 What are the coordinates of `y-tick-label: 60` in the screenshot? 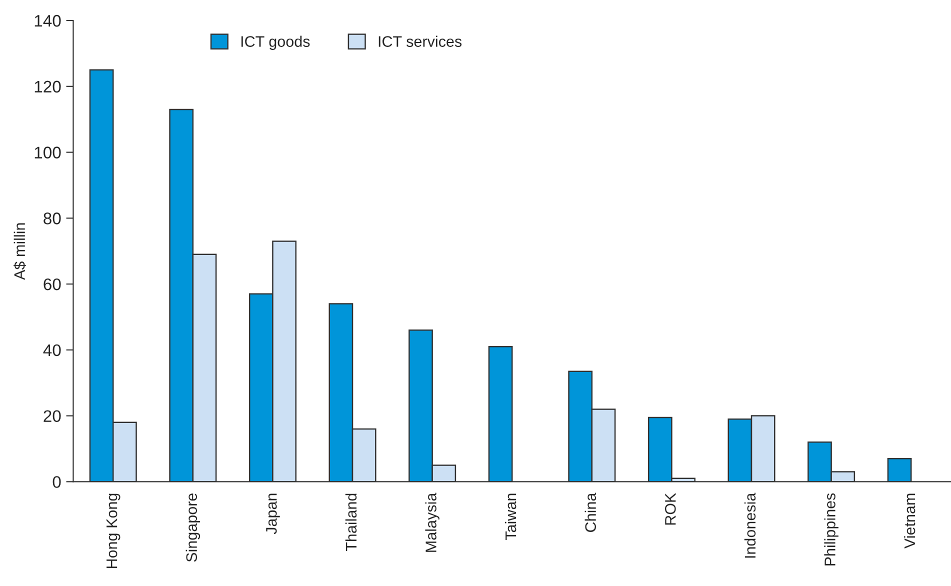 It's located at (52, 284).